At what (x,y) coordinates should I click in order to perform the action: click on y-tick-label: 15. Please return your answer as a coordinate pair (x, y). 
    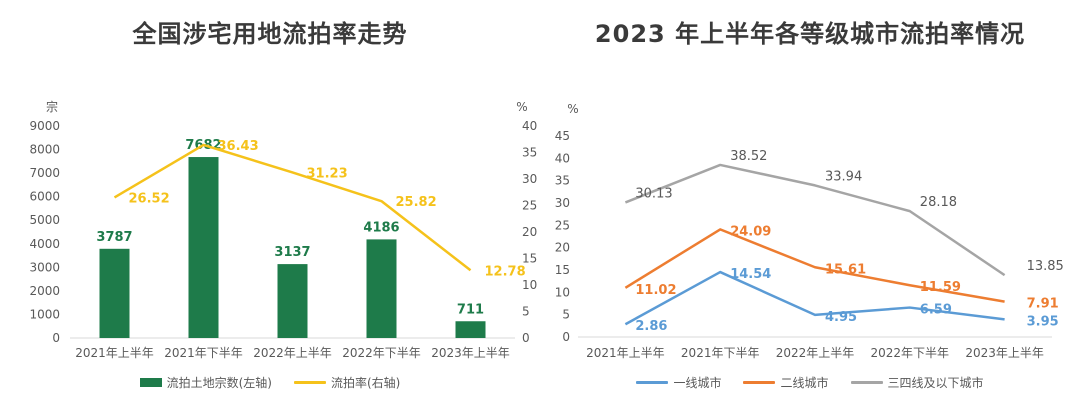
    Looking at the image, I should click on (562, 270).